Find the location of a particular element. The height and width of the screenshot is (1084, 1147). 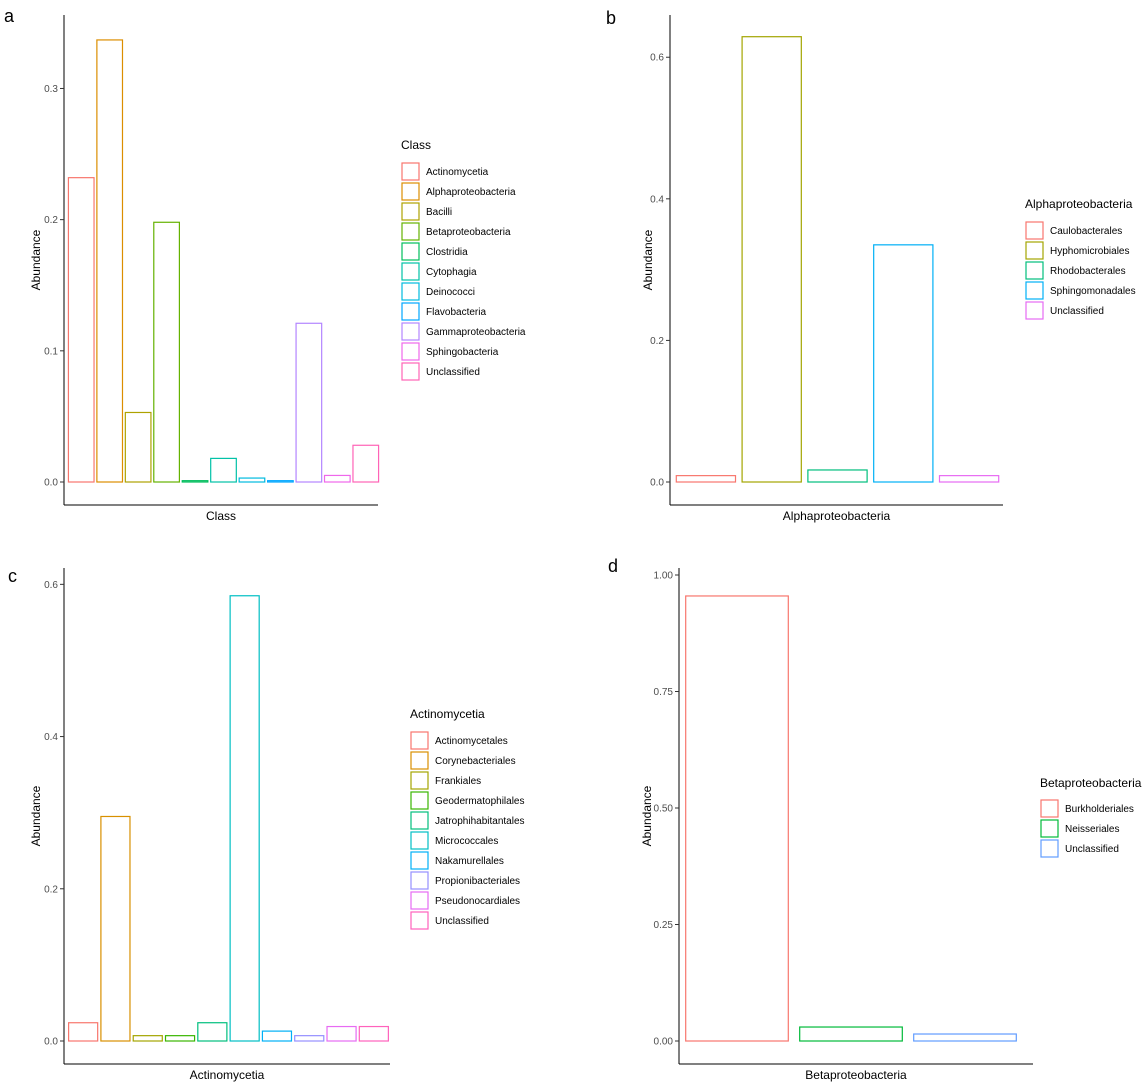

legend-label: Micrococcales is located at coordinates (466, 841).